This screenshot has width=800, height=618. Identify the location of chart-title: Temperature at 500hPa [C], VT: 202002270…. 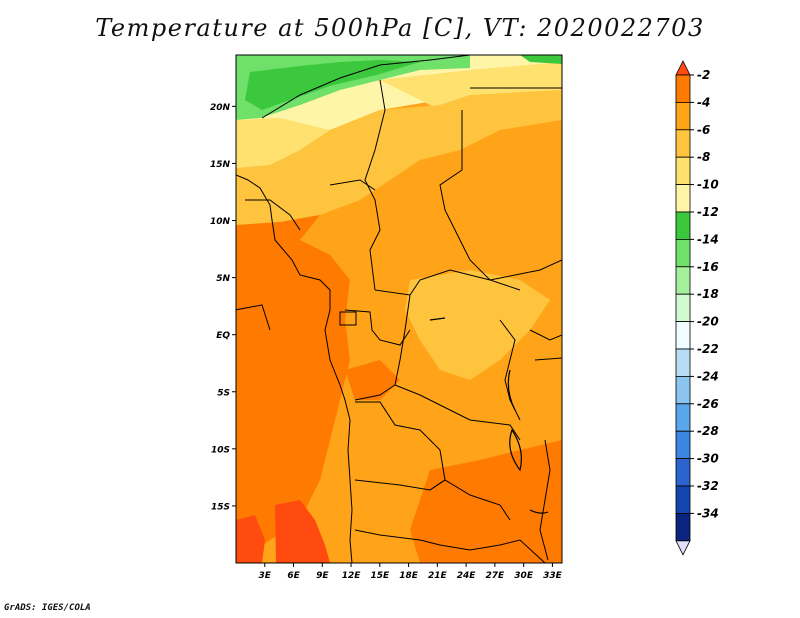
(400, 28).